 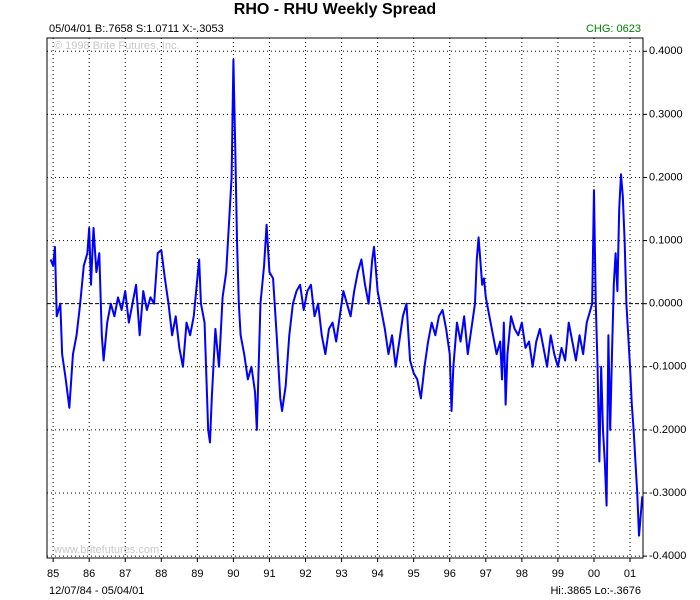 I want to click on y-tick-label: 0.3000, so click(x=666, y=114).